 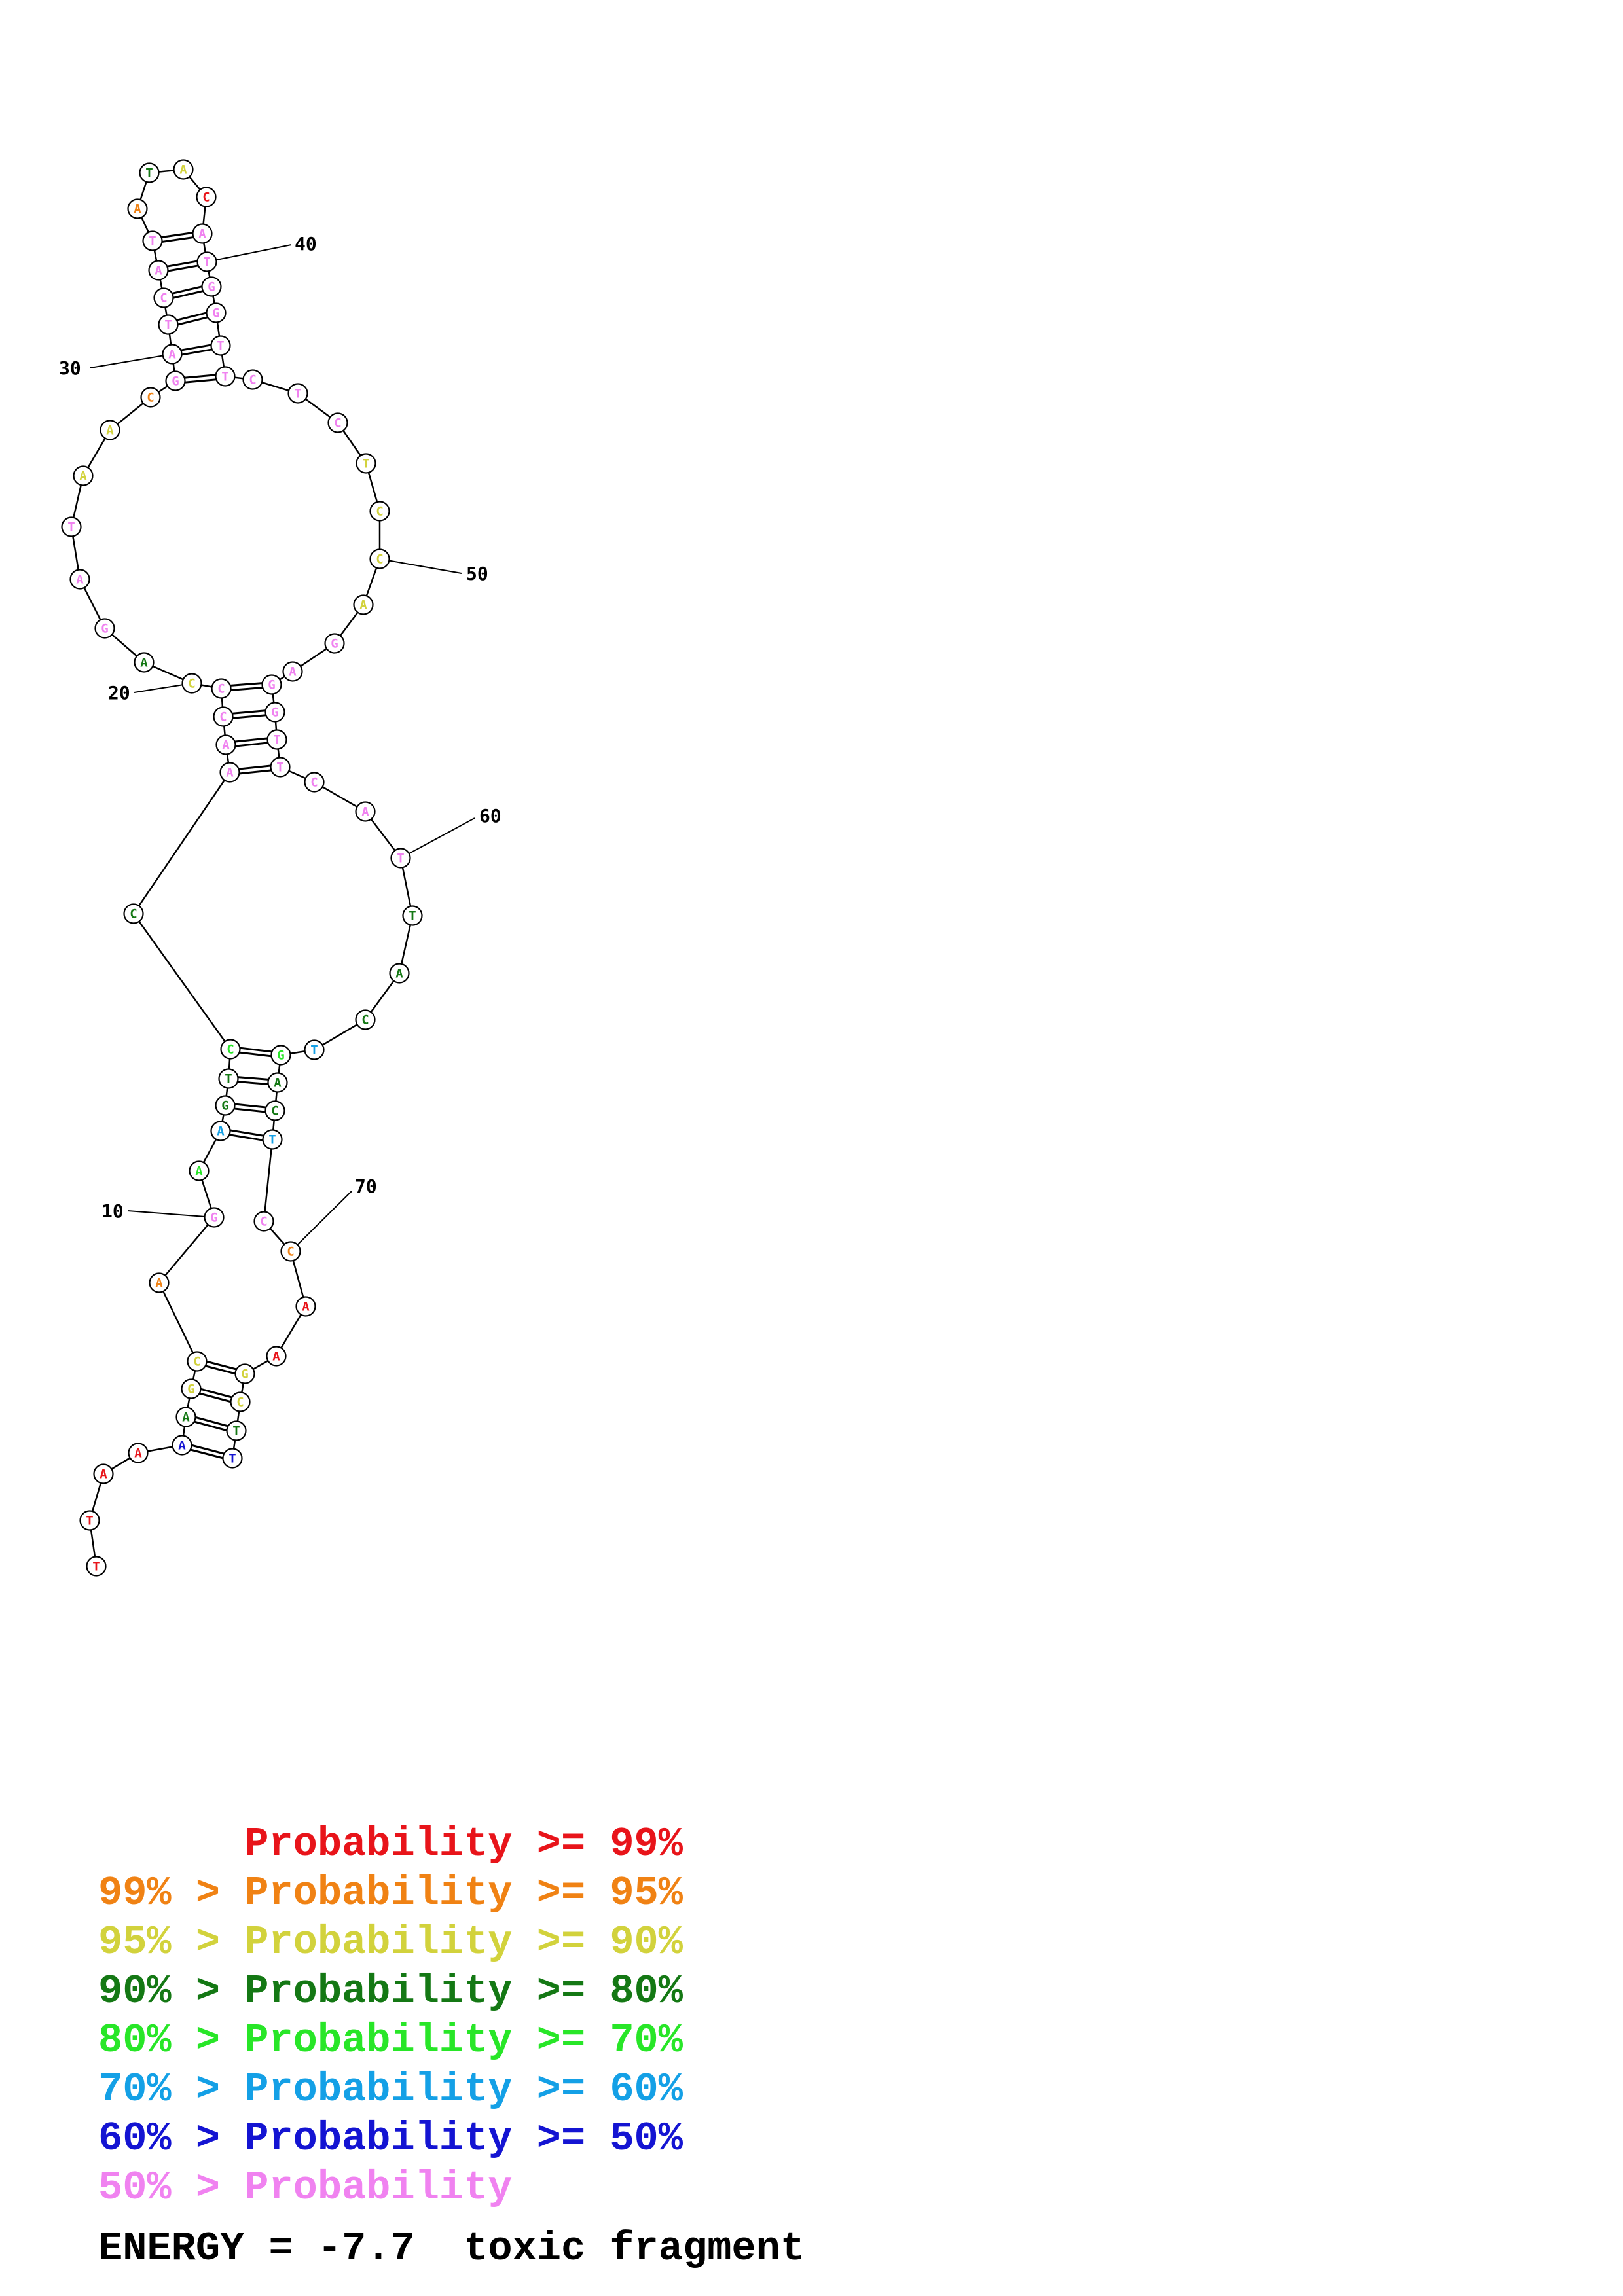 I want to click on nucleotide-47: C, so click(x=337, y=422).